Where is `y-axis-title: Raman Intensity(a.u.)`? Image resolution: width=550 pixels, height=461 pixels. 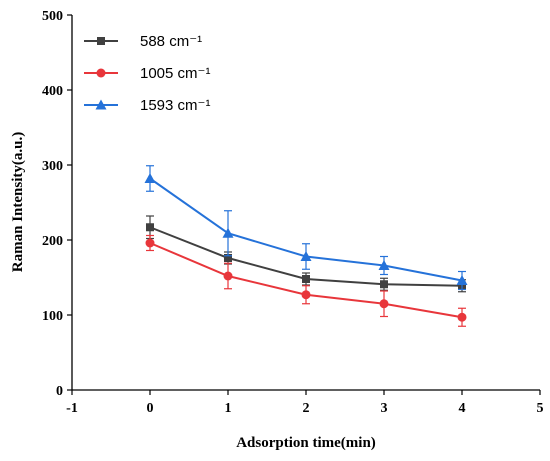
y-axis-title: Raman Intensity(a.u.) is located at coordinates (18, 202).